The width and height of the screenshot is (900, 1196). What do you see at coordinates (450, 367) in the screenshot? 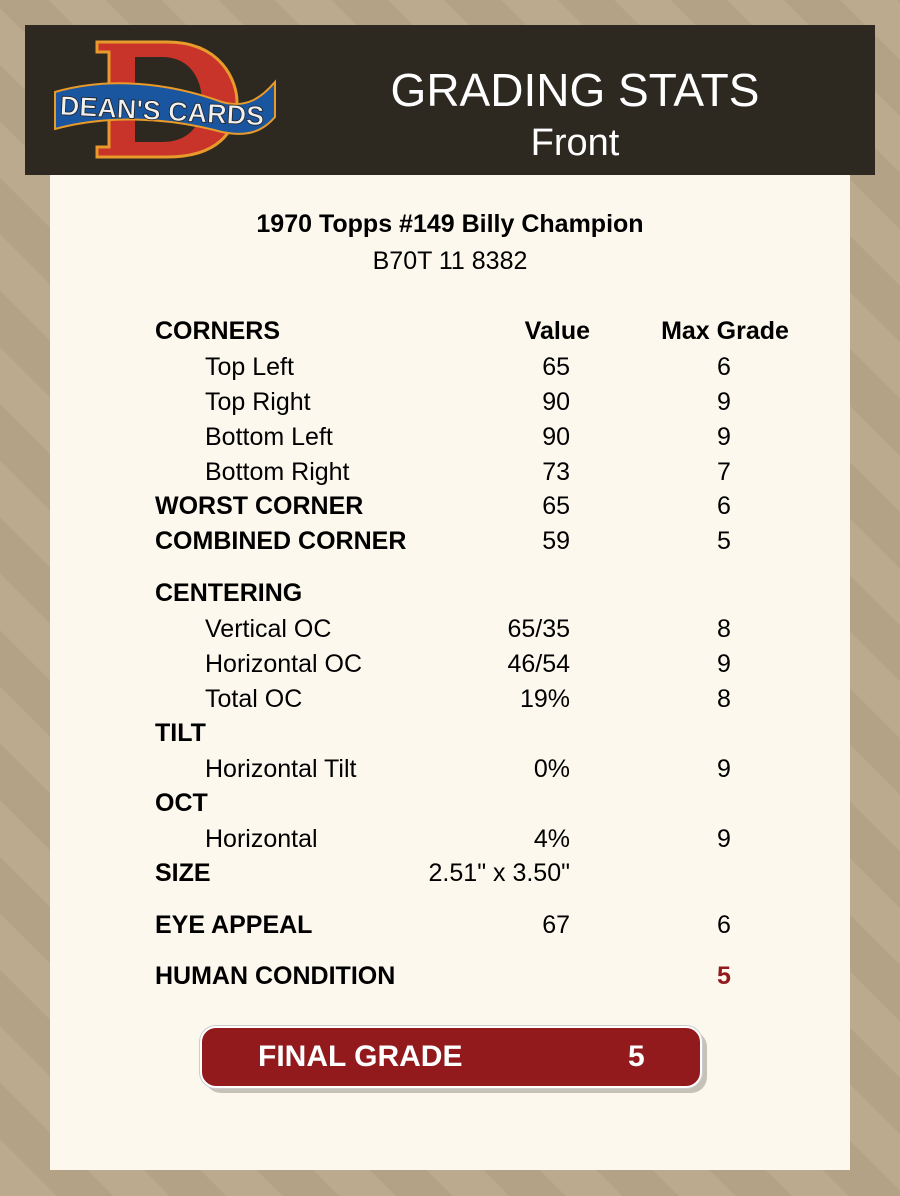
I see `stat-row: Top Left 65 6` at bounding box center [450, 367].